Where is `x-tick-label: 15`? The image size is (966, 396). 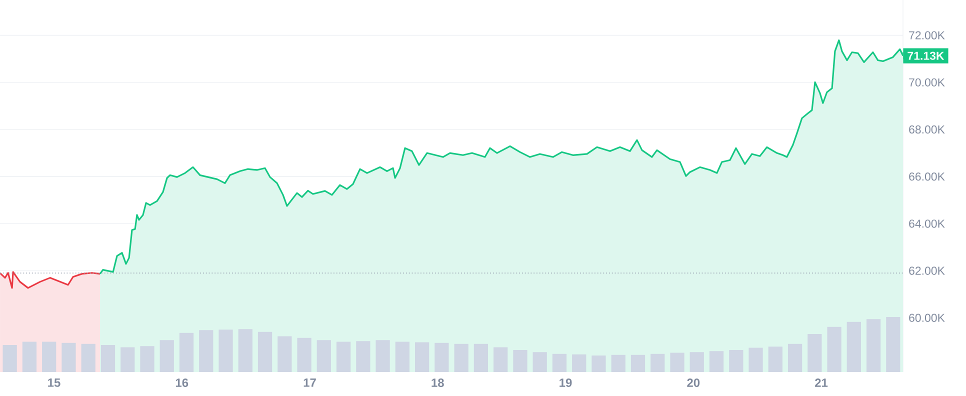 x-tick-label: 15 is located at coordinates (54, 382).